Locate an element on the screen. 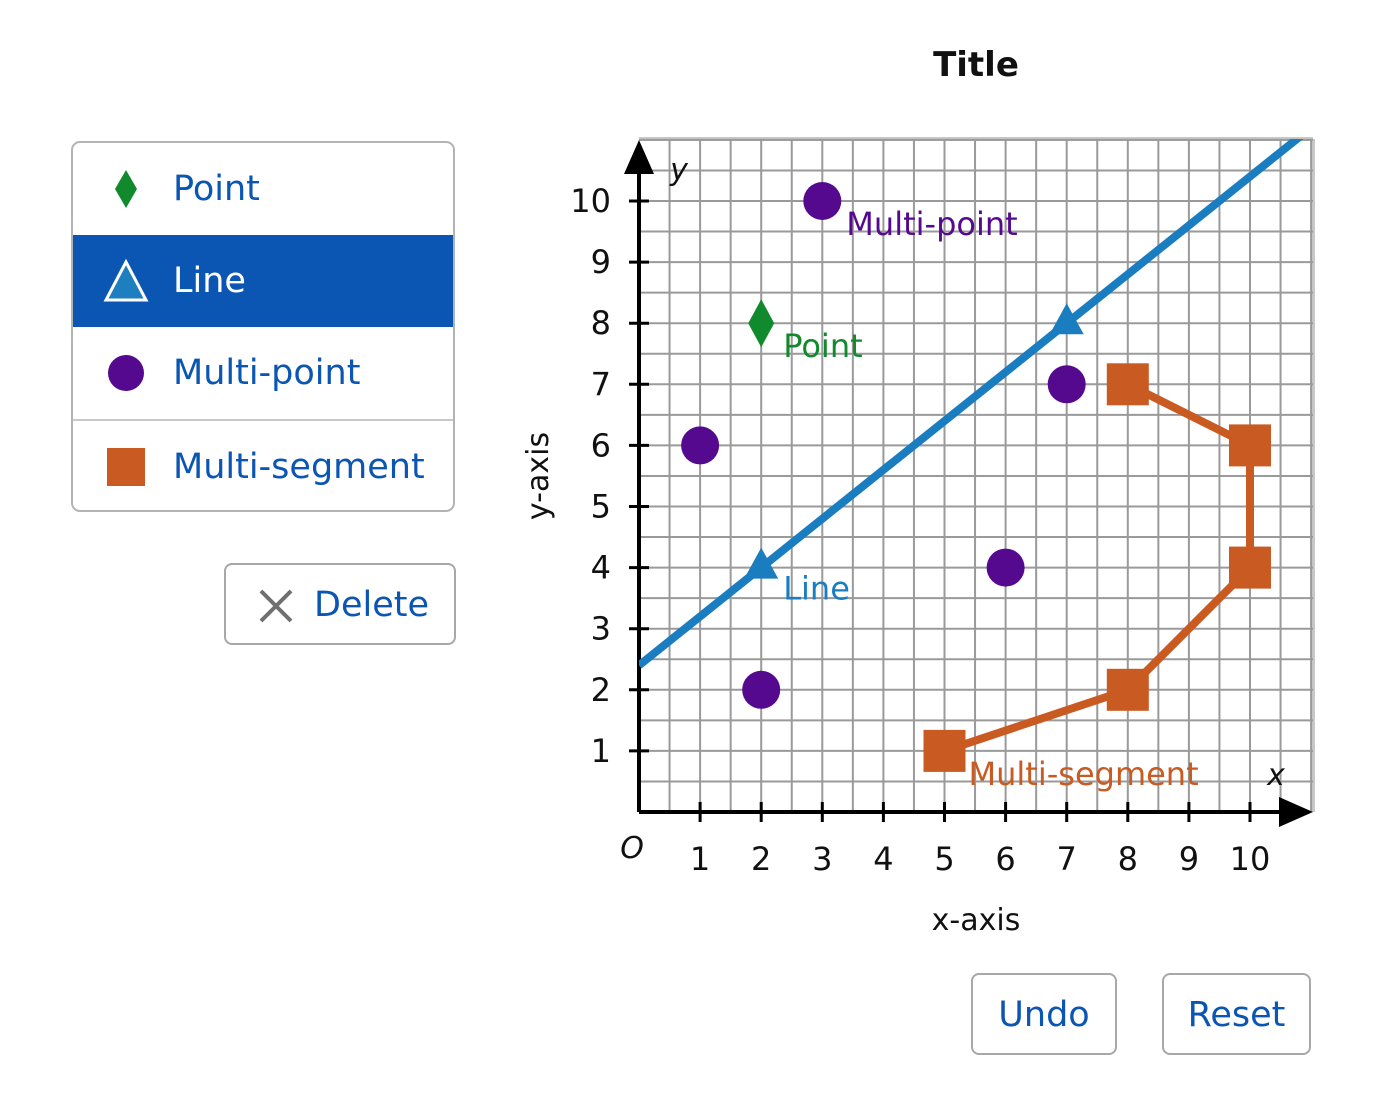 The image size is (1400, 1103). tool-multi-point: Multi-point is located at coordinates (263, 373).